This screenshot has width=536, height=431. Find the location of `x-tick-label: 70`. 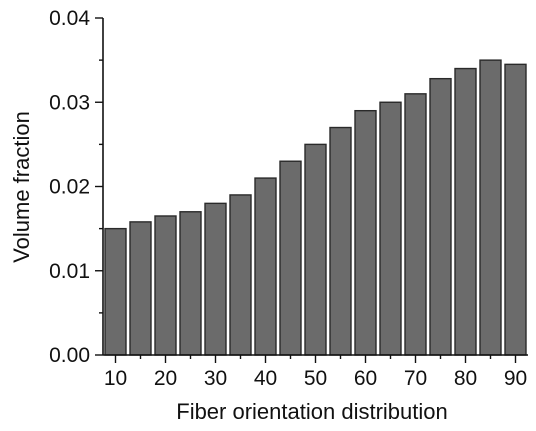

x-tick-label: 70 is located at coordinates (415, 378).